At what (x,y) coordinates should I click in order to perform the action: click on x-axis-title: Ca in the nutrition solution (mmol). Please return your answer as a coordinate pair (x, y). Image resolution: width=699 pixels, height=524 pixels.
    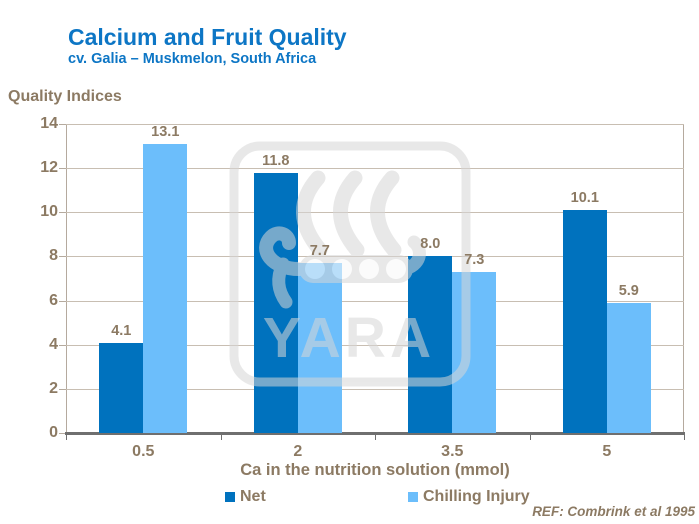
    Looking at the image, I should click on (375, 470).